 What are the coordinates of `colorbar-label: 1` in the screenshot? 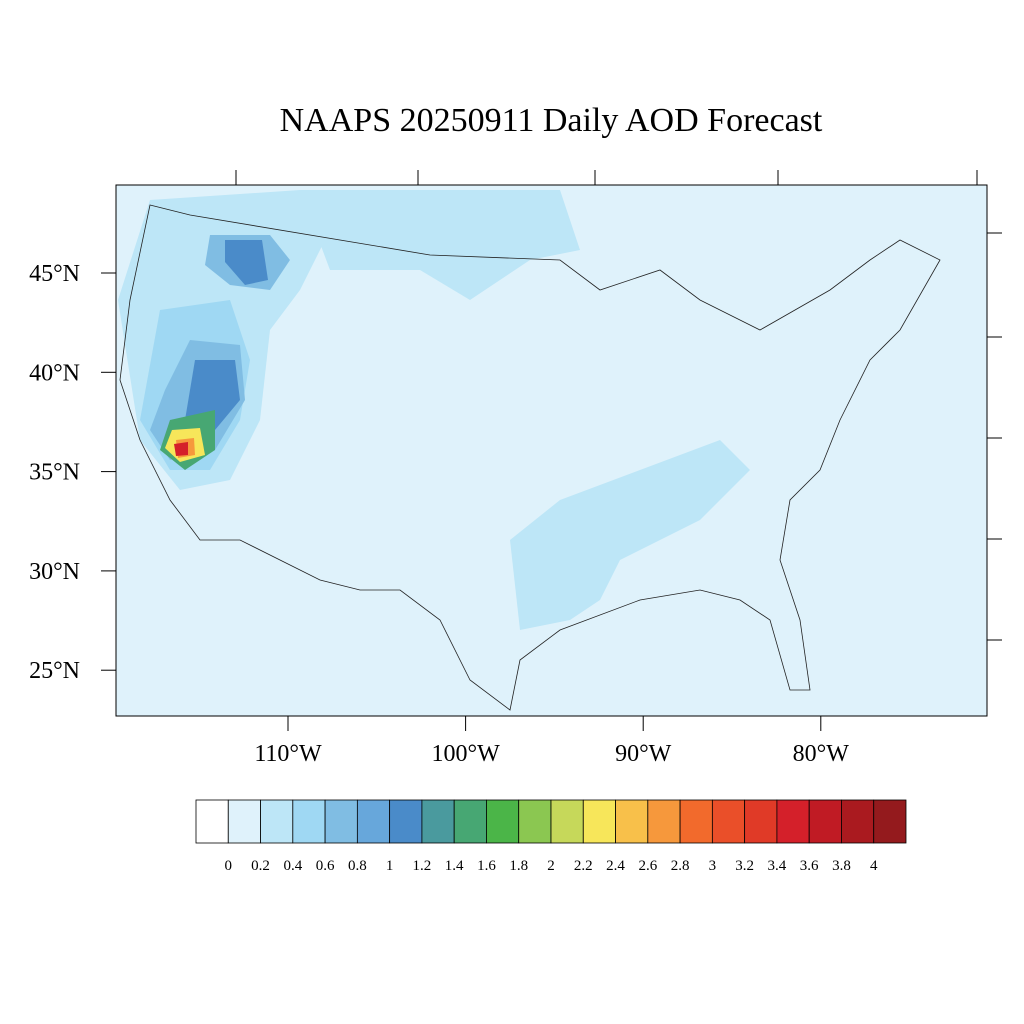 It's located at (390, 866).